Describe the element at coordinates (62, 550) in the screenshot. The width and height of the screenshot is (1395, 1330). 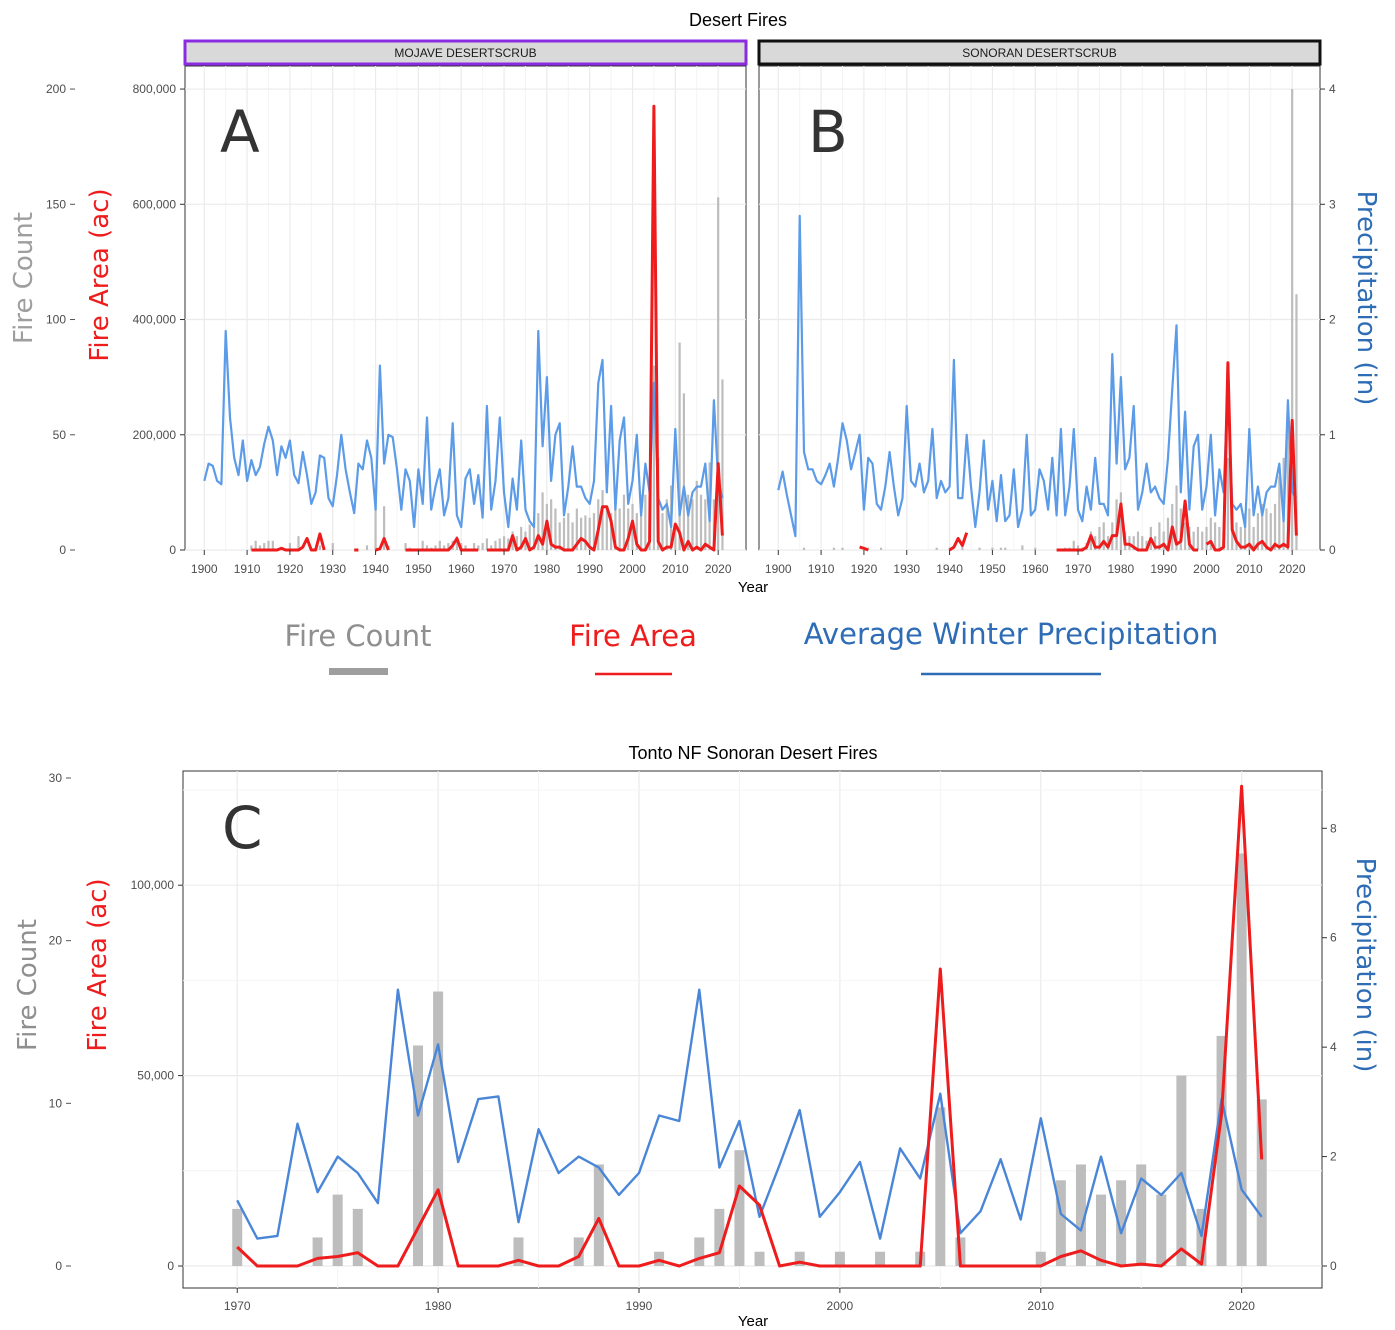
I see `fire-count-tick-label: 0` at that location.